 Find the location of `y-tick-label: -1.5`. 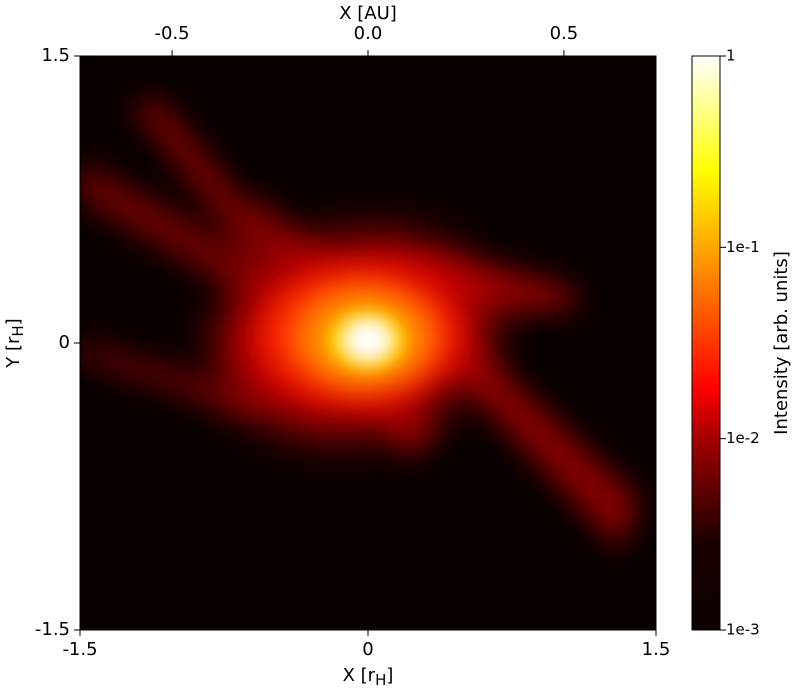

y-tick-label: -1.5 is located at coordinates (52, 629).